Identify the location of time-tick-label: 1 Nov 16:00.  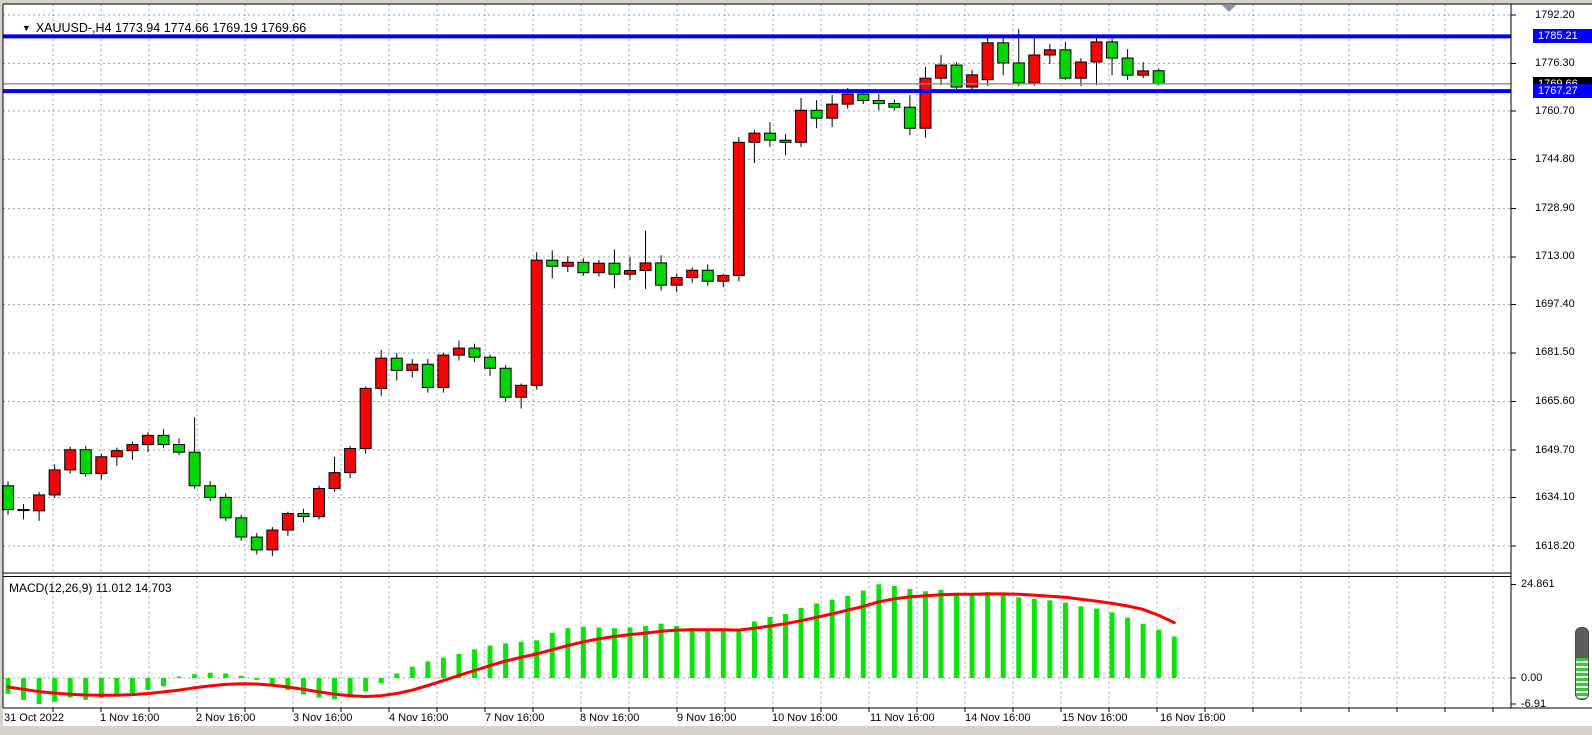
(130, 718).